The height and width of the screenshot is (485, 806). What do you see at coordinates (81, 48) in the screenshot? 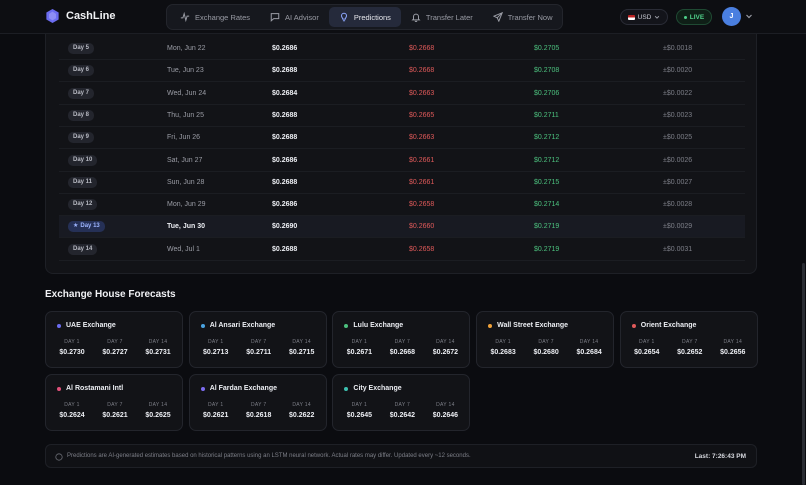
I see `day-badge: Day 5` at bounding box center [81, 48].